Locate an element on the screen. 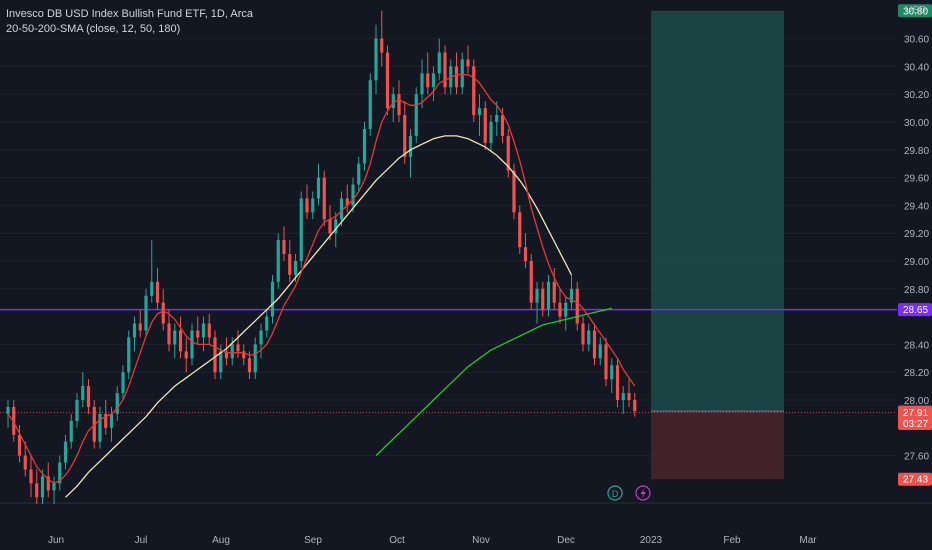 This screenshot has width=932, height=550. event-markers: D is located at coordinates (629, 493).